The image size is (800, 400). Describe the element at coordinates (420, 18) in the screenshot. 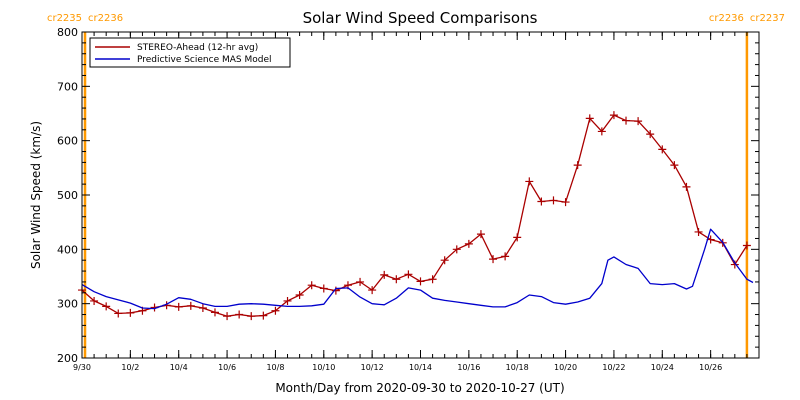

I see `chart-title: Solar Wind Speed Comparisons` at that location.